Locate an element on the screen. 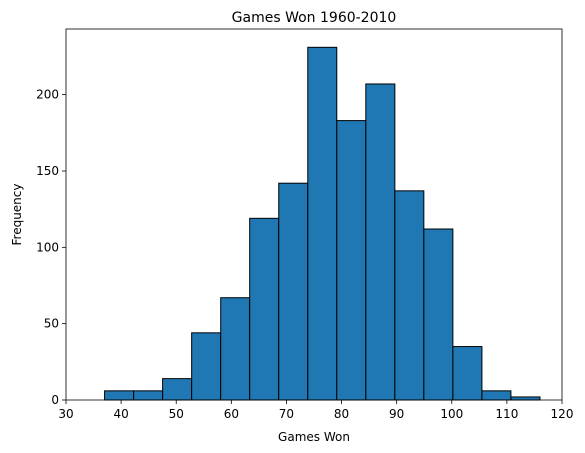  x-axis-label: Games Won is located at coordinates (314, 437).